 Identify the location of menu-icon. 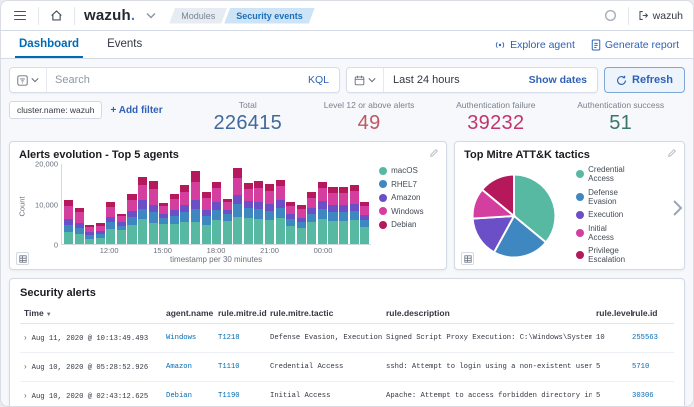
(20, 16).